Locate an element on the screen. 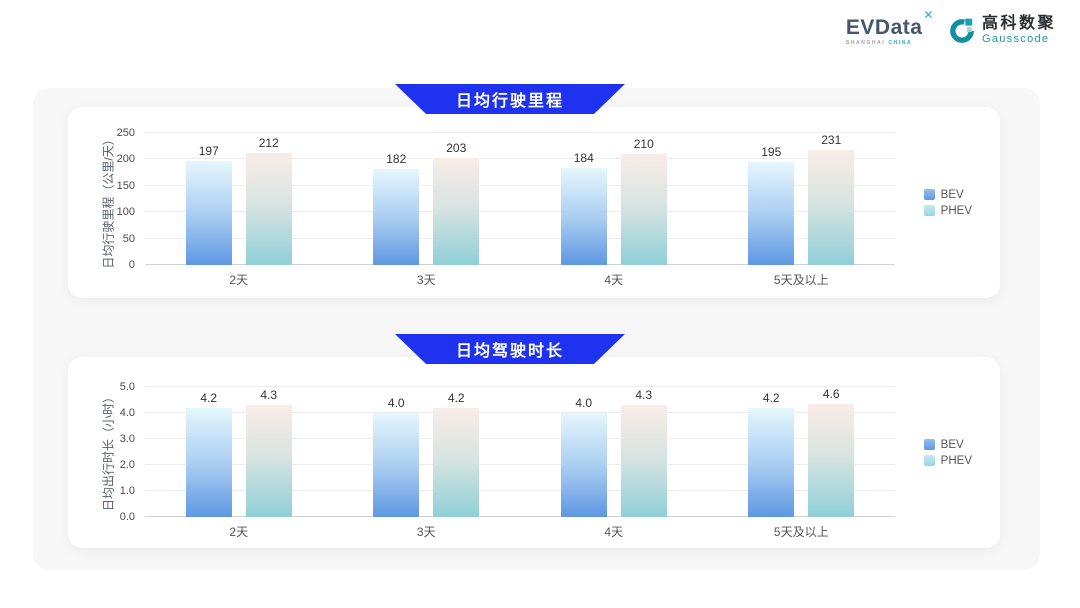  bar-group: 197 212 is located at coordinates (239, 199).